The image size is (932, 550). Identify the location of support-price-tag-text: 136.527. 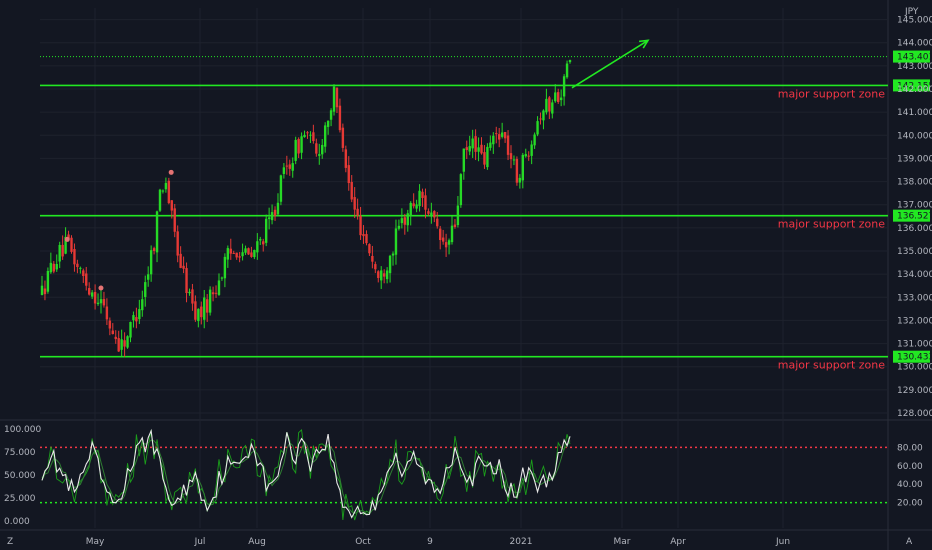
(914, 217).